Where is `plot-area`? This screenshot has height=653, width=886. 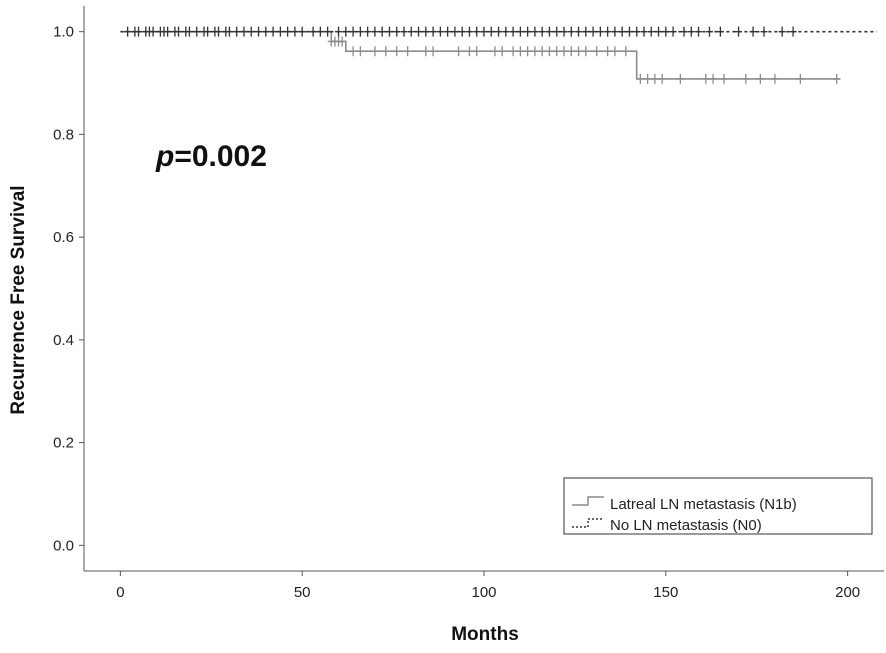 plot-area is located at coordinates (498, 55).